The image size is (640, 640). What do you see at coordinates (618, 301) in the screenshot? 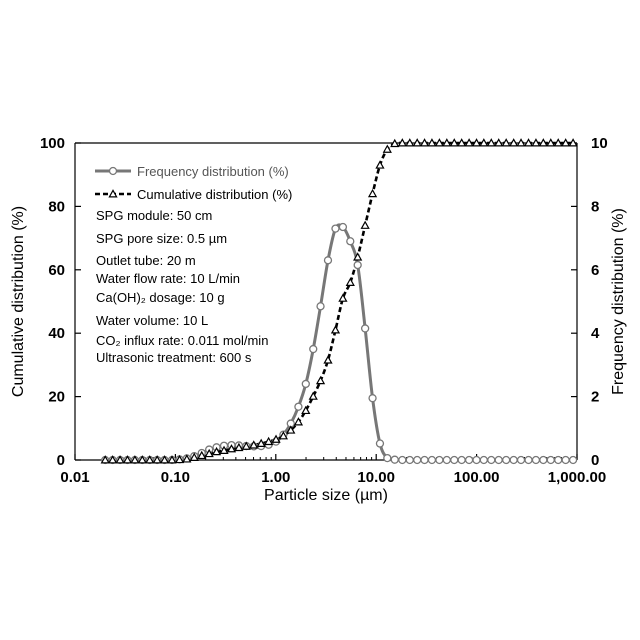
I see `y-right-axis-label: Frequency distribution (%)` at bounding box center [618, 301].